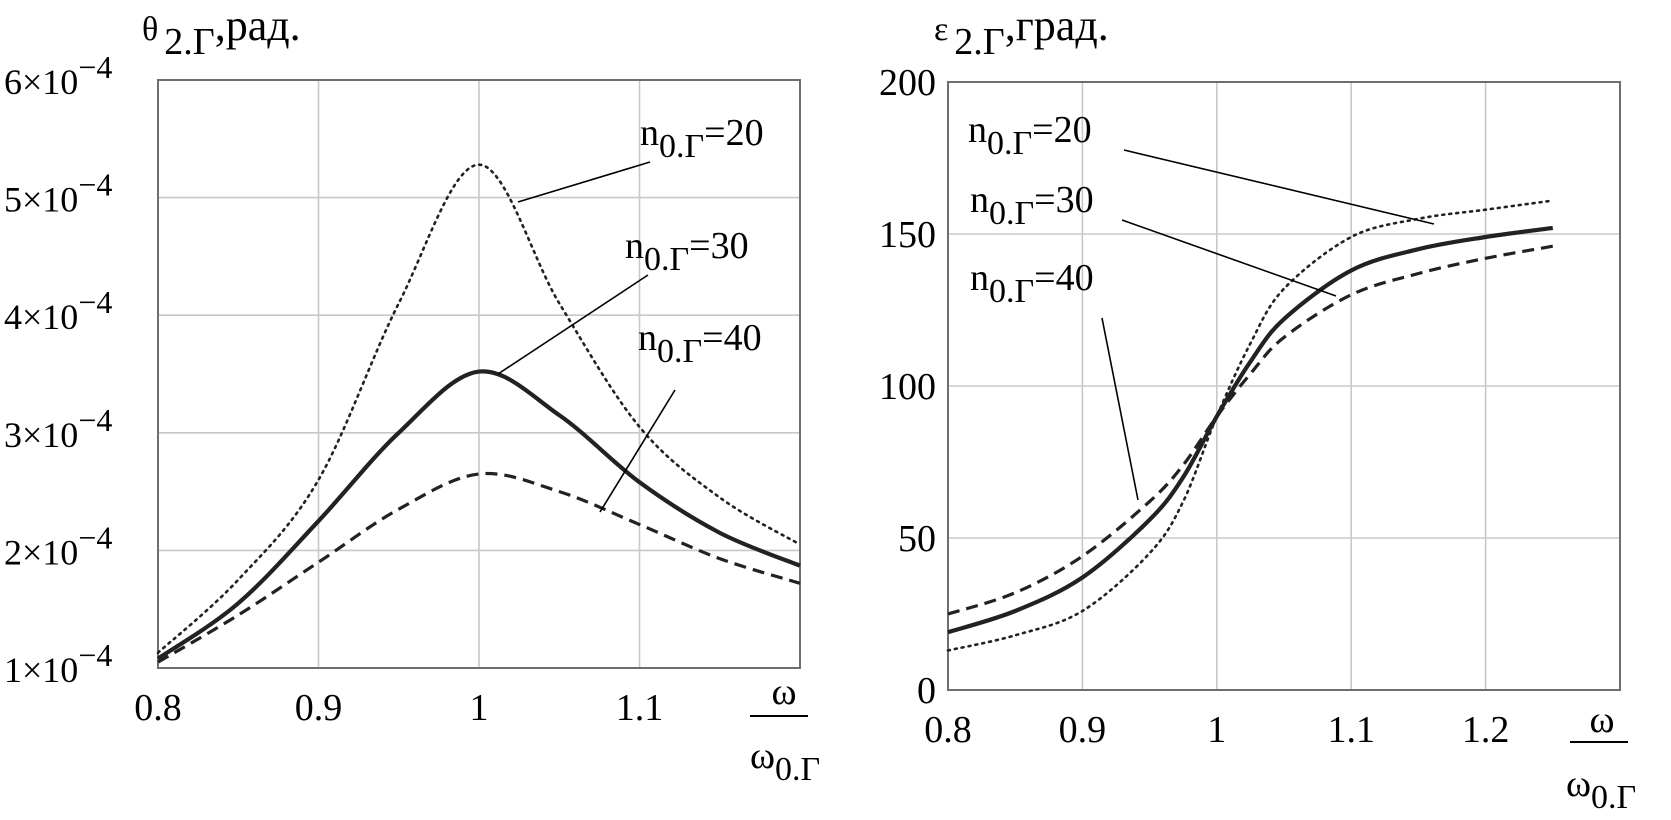 This screenshot has width=1671, height=820. Describe the element at coordinates (150, 29) in the screenshot. I see `left-y-axis-symbol: θ` at that location.